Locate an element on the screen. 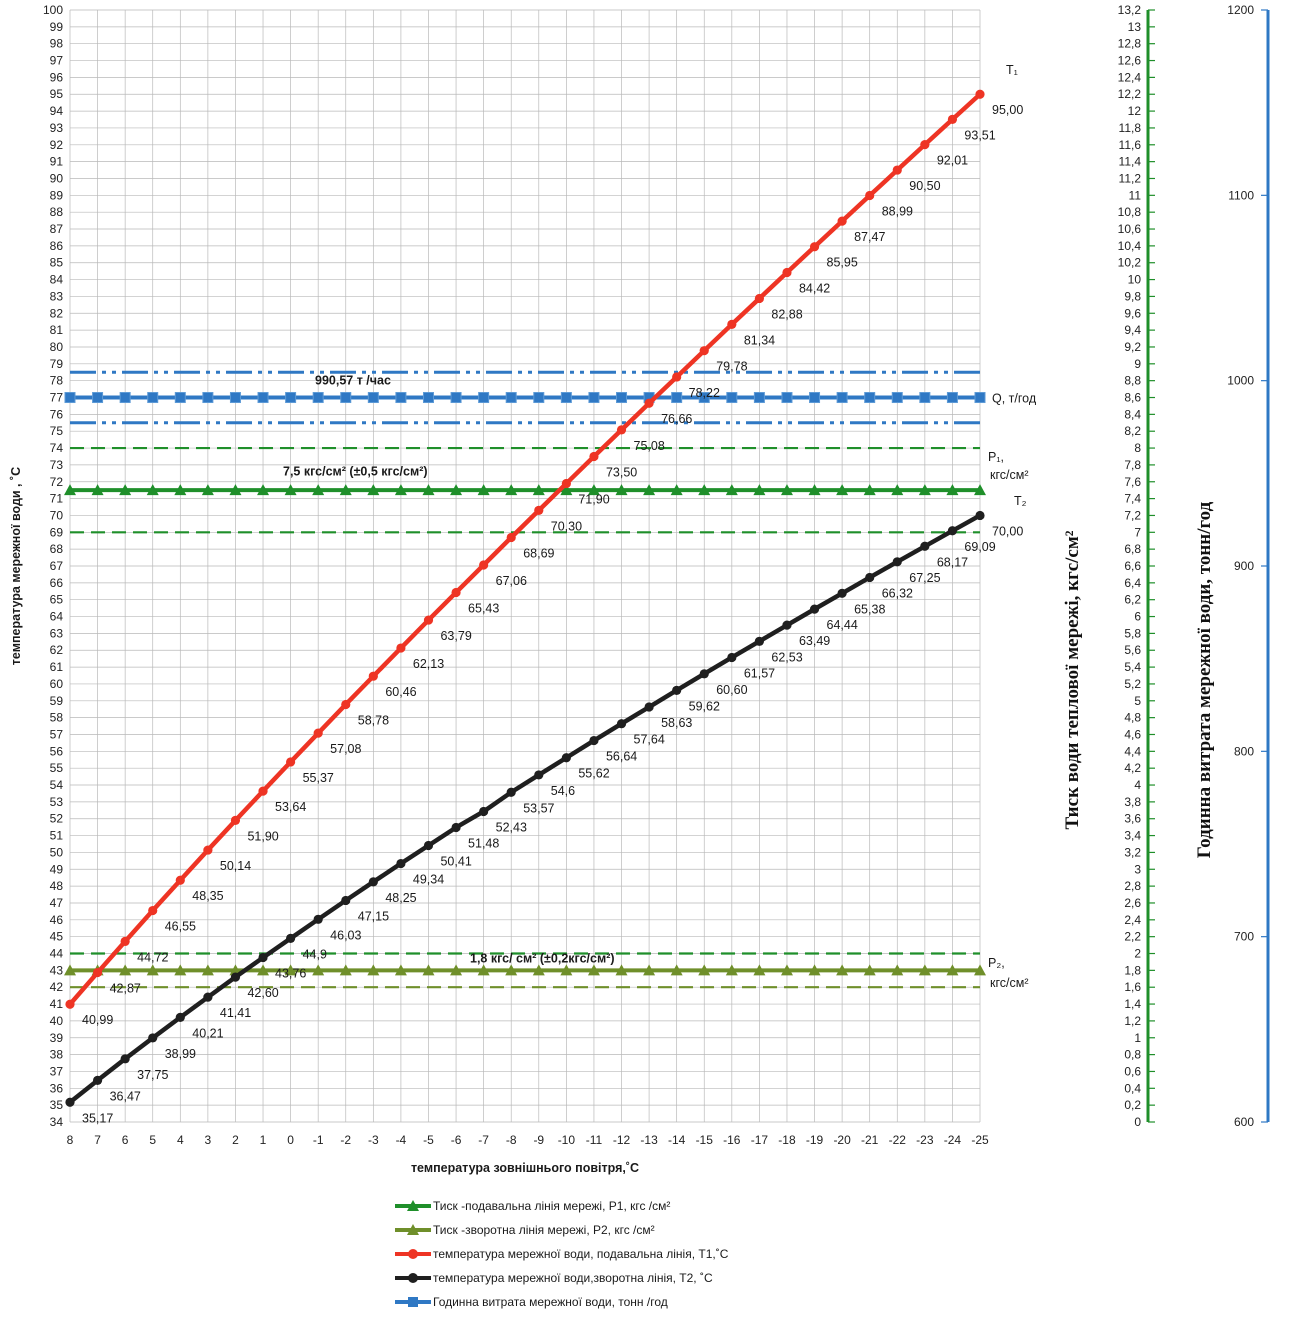 The image size is (1297, 1335). pressure-tick-label: 11,4 is located at coordinates (1130, 162).